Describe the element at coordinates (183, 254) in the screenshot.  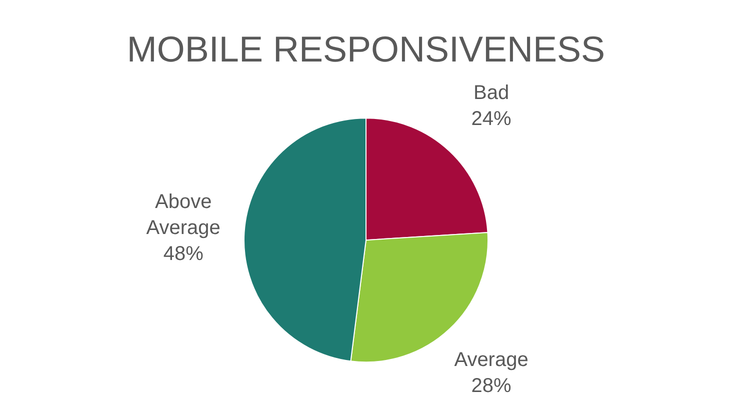
I see `data-label: 48%` at that location.